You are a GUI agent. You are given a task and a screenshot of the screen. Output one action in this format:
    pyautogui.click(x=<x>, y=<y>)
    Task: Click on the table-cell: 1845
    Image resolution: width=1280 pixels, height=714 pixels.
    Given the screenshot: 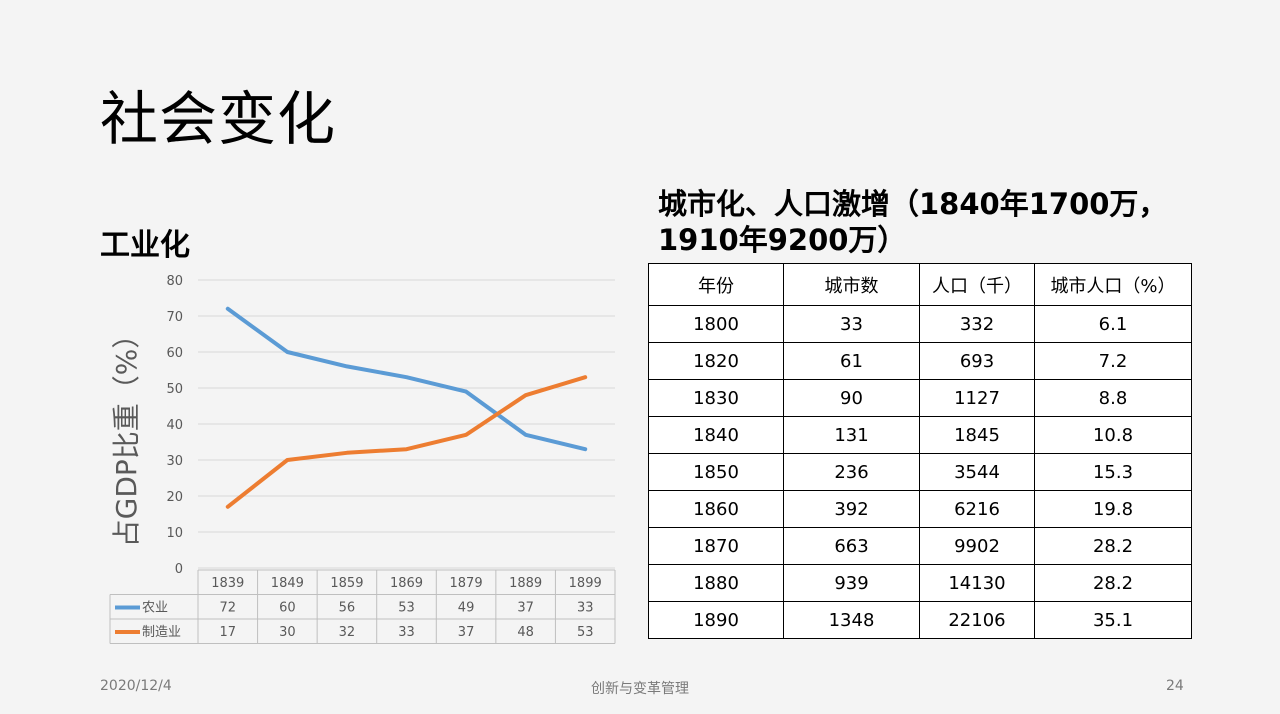 What is the action you would take?
    pyautogui.click(x=977, y=435)
    